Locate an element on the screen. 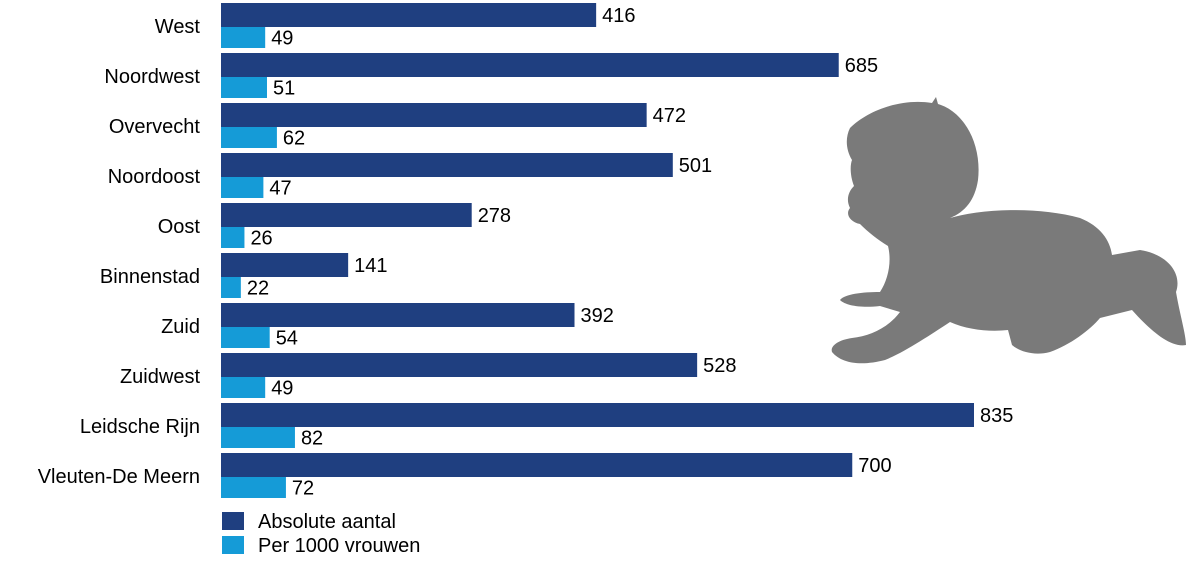 This screenshot has width=1200, height=566. category-label: Vleuten-De Meern is located at coordinates (119, 477).